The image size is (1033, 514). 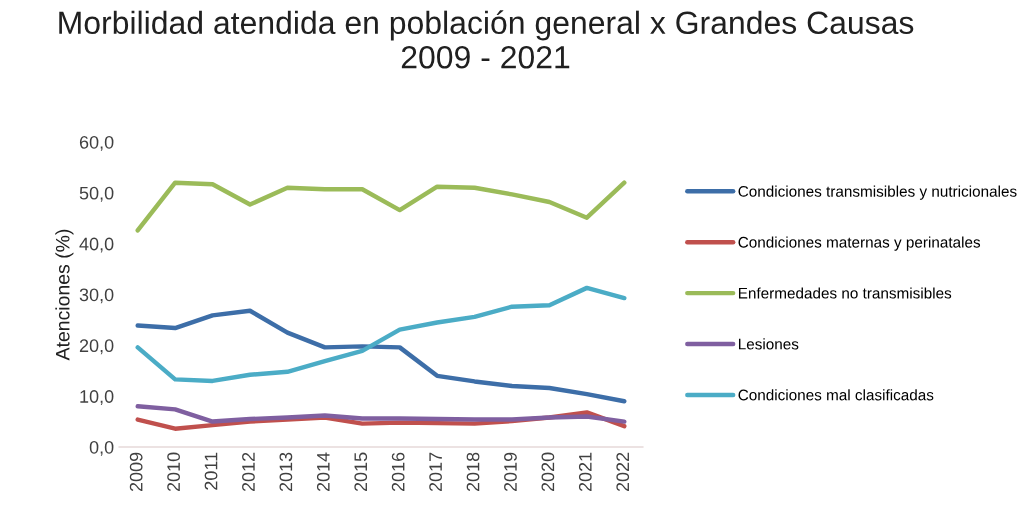 What do you see at coordinates (768, 344) in the screenshot?
I see `legend-label: Lesiones` at bounding box center [768, 344].